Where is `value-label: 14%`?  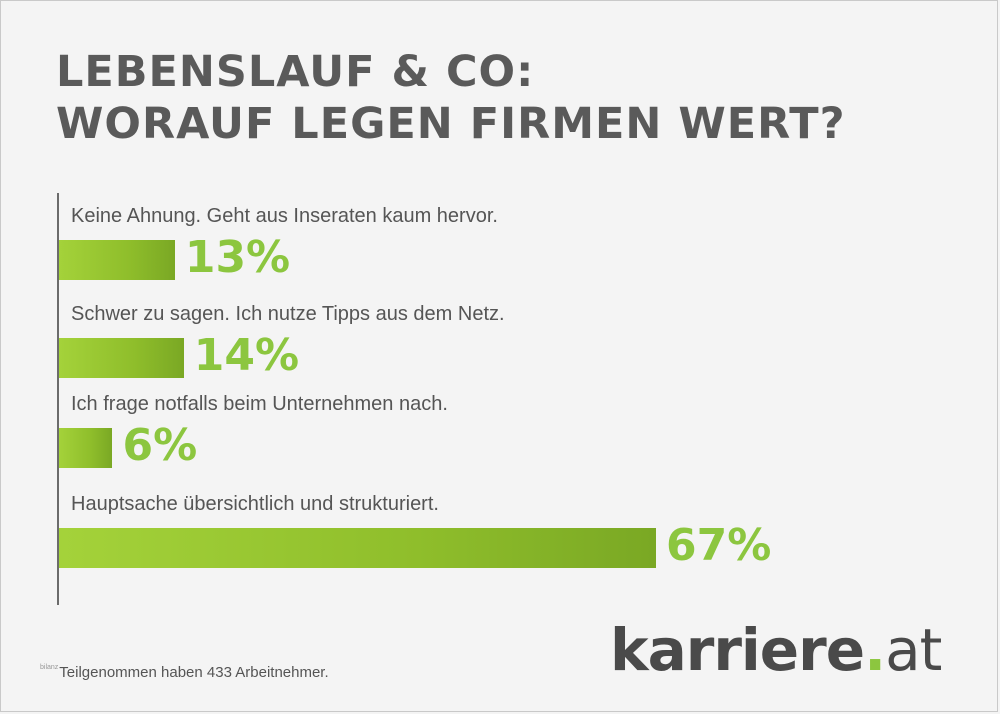
value-label: 14% is located at coordinates (246, 355).